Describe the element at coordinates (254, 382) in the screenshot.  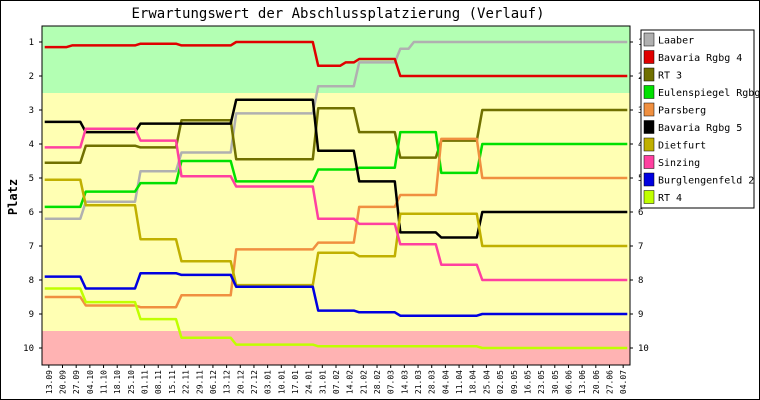
I see `x-tick-label: 27.12` at that location.